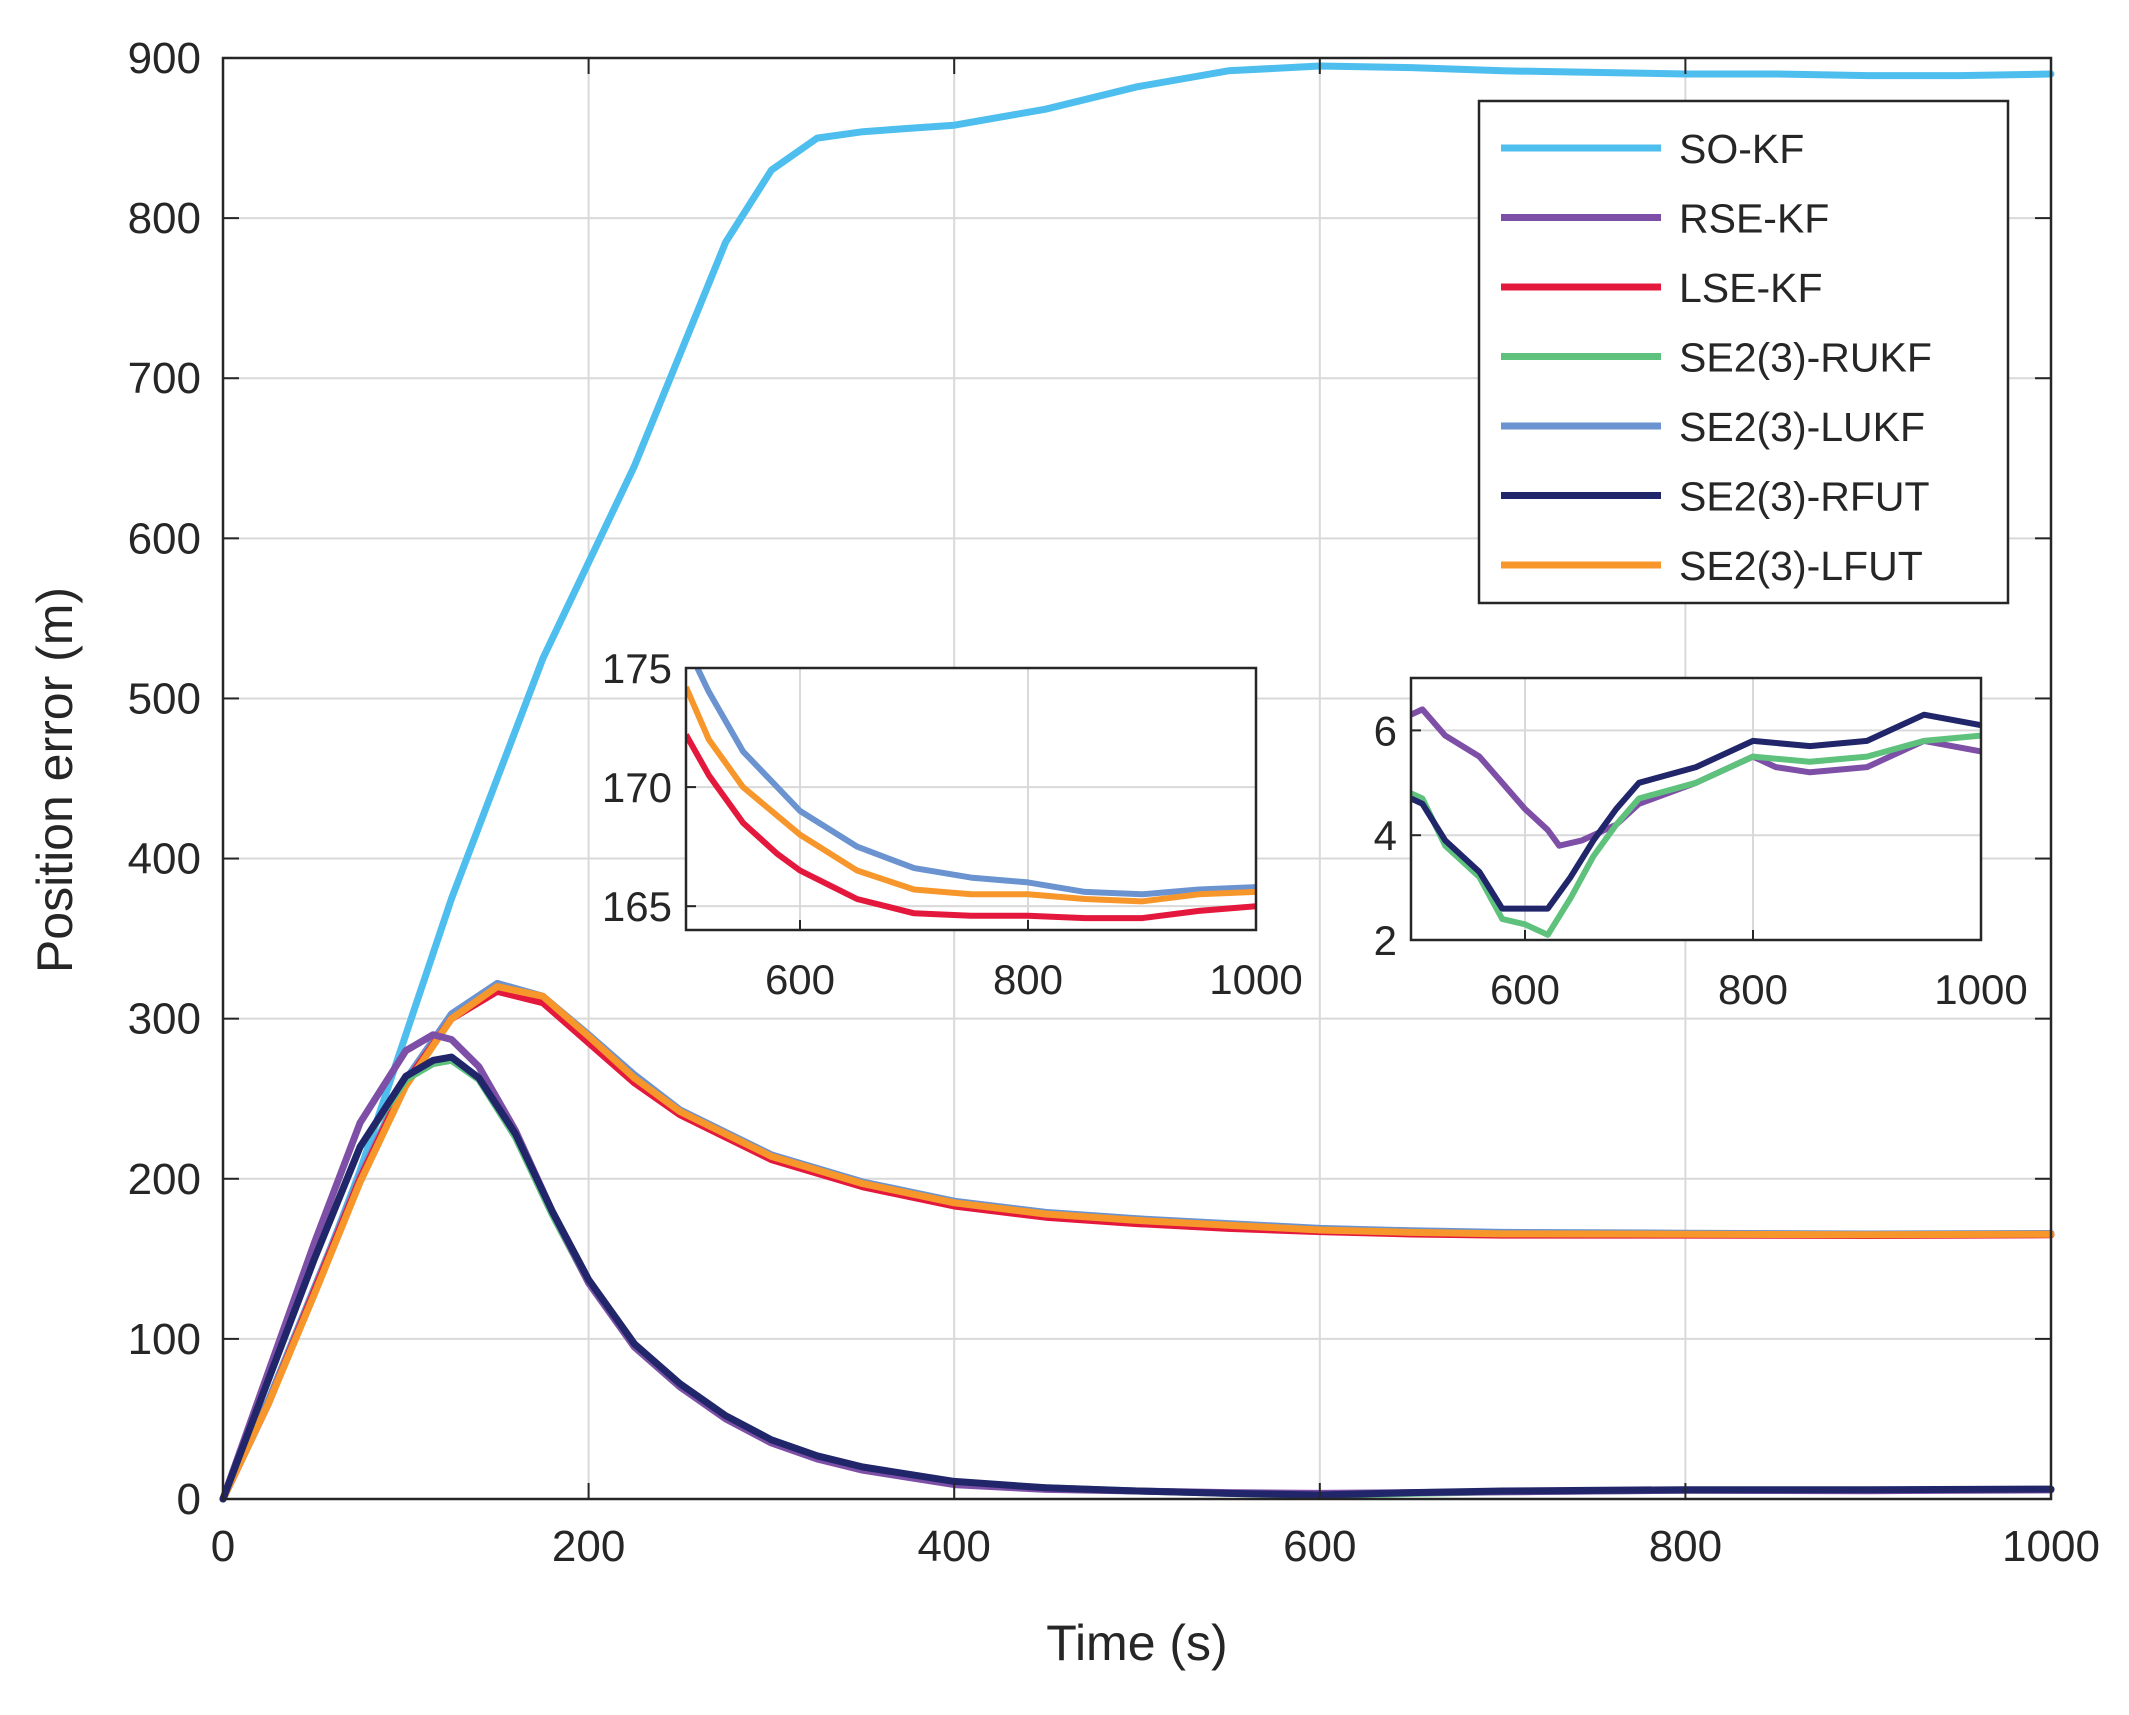  What do you see at coordinates (1385, 940) in the screenshot?
I see `inset-y-tick-label: 2` at bounding box center [1385, 940].